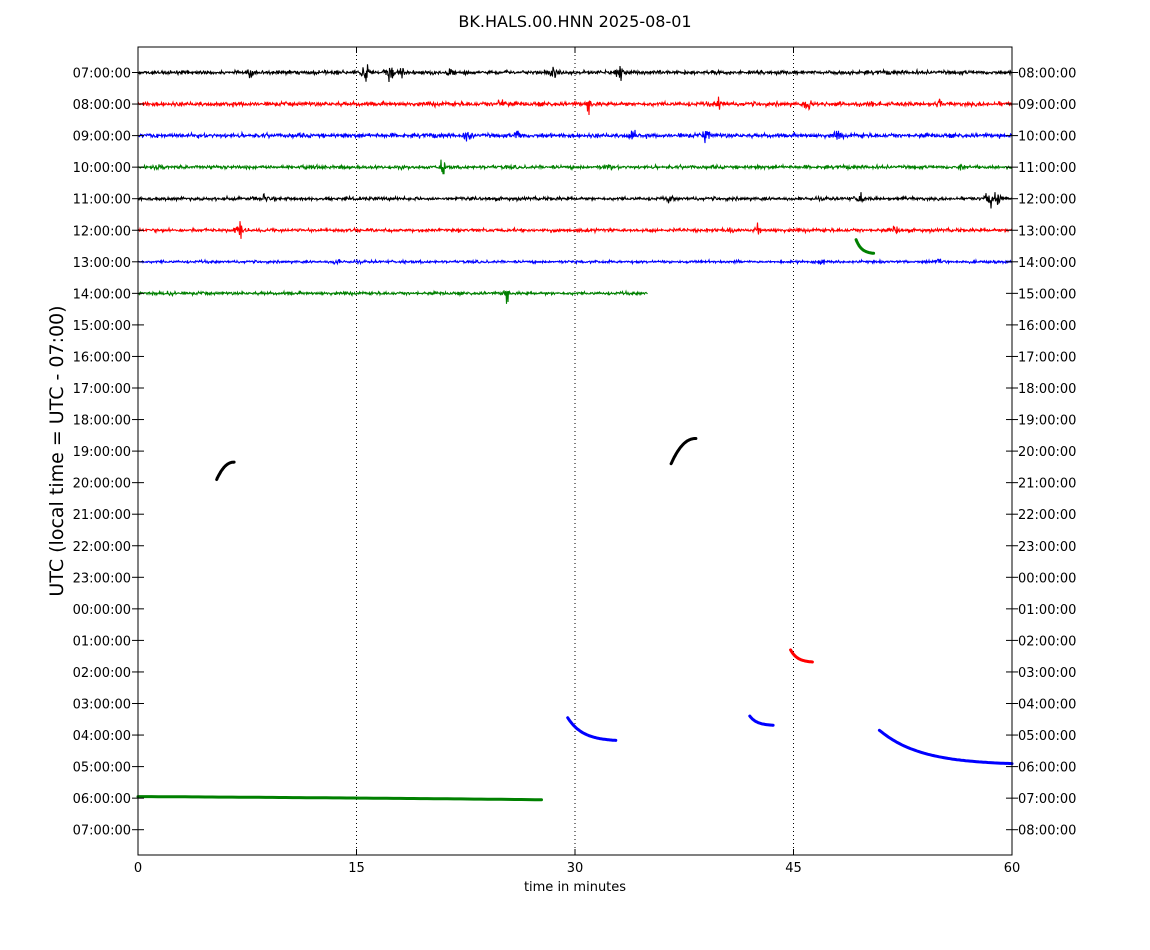  I want to click on y-tick-label-right: 05:00:00, so click(1047, 736).